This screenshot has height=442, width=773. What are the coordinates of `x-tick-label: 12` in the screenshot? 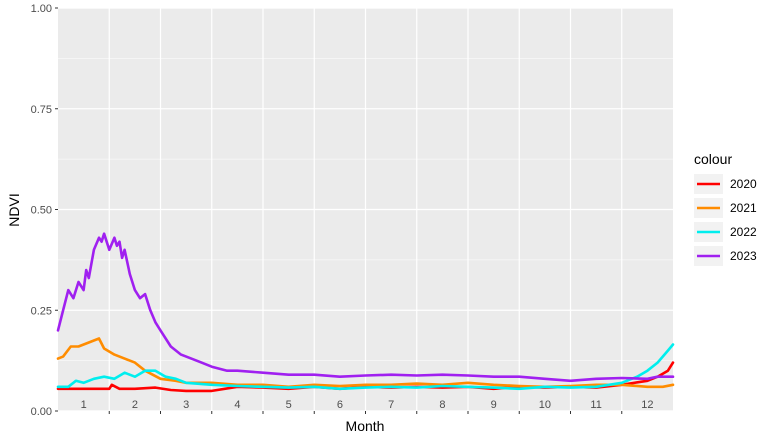 It's located at (647, 405).